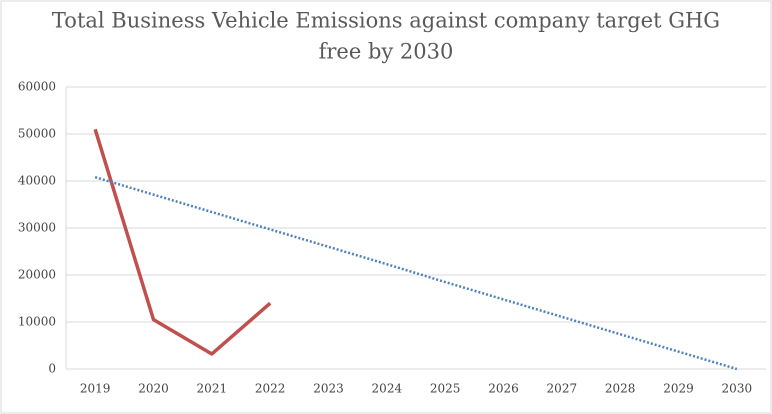 The image size is (772, 414). Describe the element at coordinates (503, 389) in the screenshot. I see `x-tick-label: 2026` at that location.